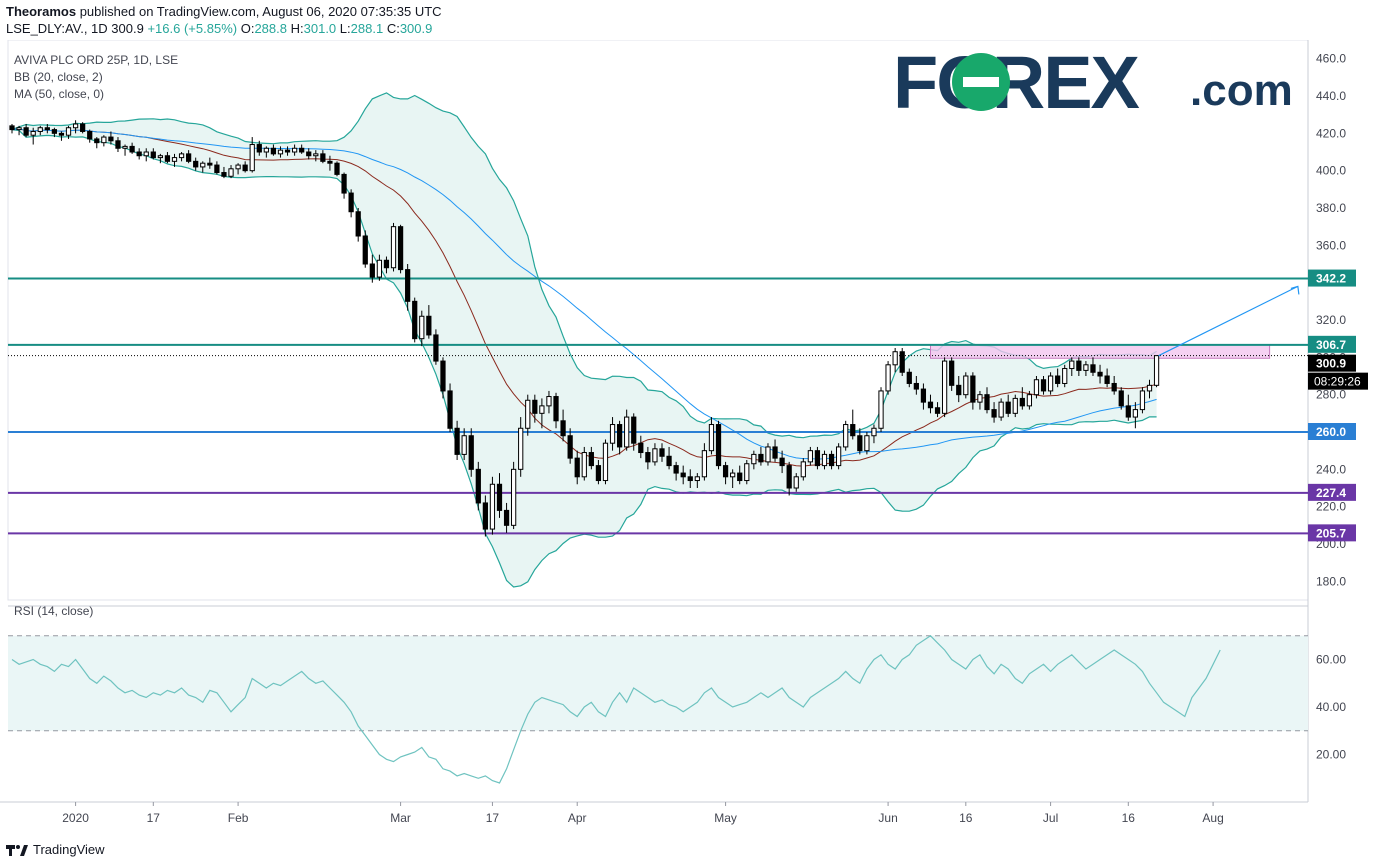 The height and width of the screenshot is (868, 1379). I want to click on resistance-zone, so click(1100, 351).